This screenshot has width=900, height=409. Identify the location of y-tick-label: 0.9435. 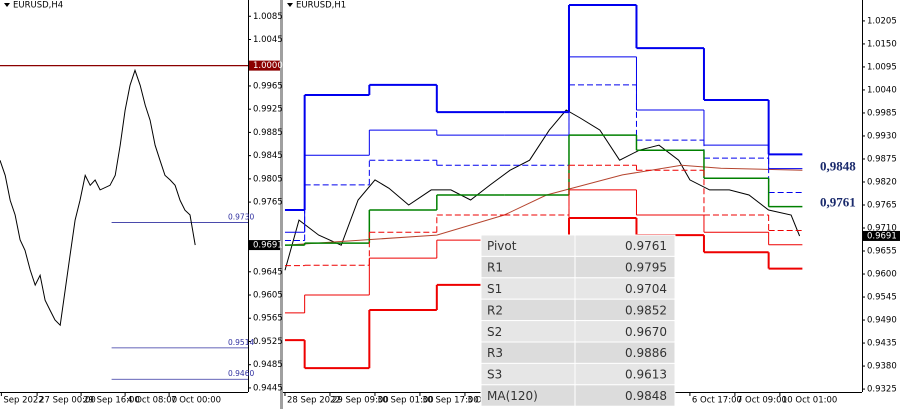
(882, 344).